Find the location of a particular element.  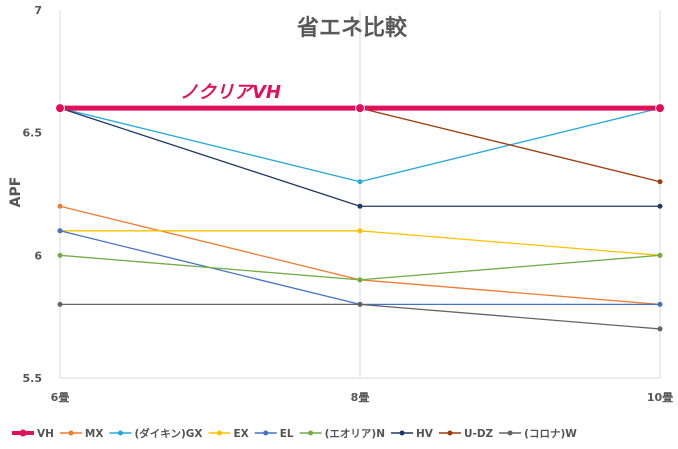

legend-item-3: EX is located at coordinates (228, 434).